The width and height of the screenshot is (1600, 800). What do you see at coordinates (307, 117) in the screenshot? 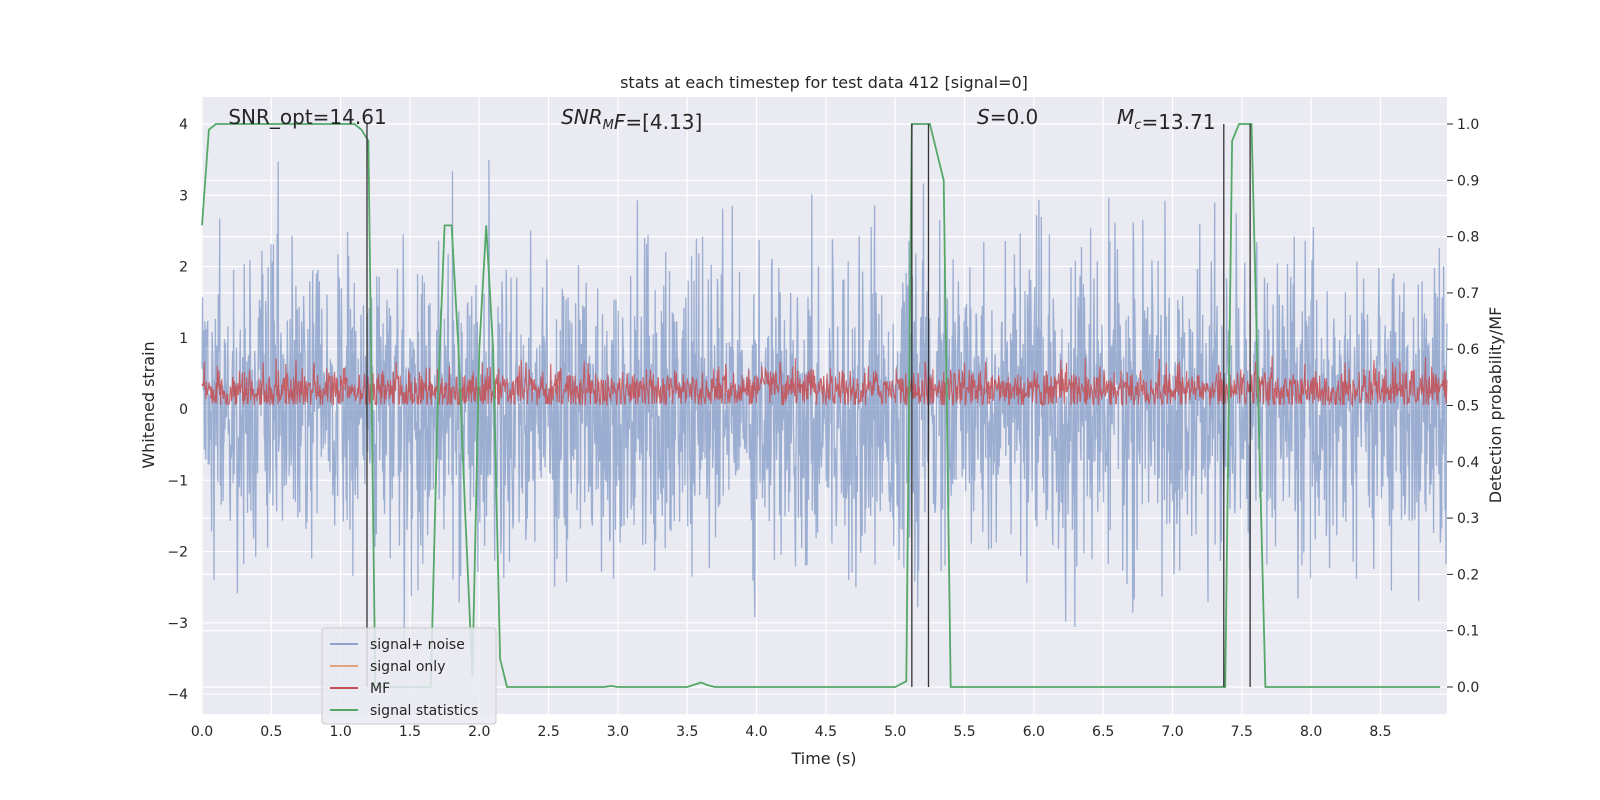
I see `annotation-snr_opt: SNR_opt=14.61` at bounding box center [307, 117].